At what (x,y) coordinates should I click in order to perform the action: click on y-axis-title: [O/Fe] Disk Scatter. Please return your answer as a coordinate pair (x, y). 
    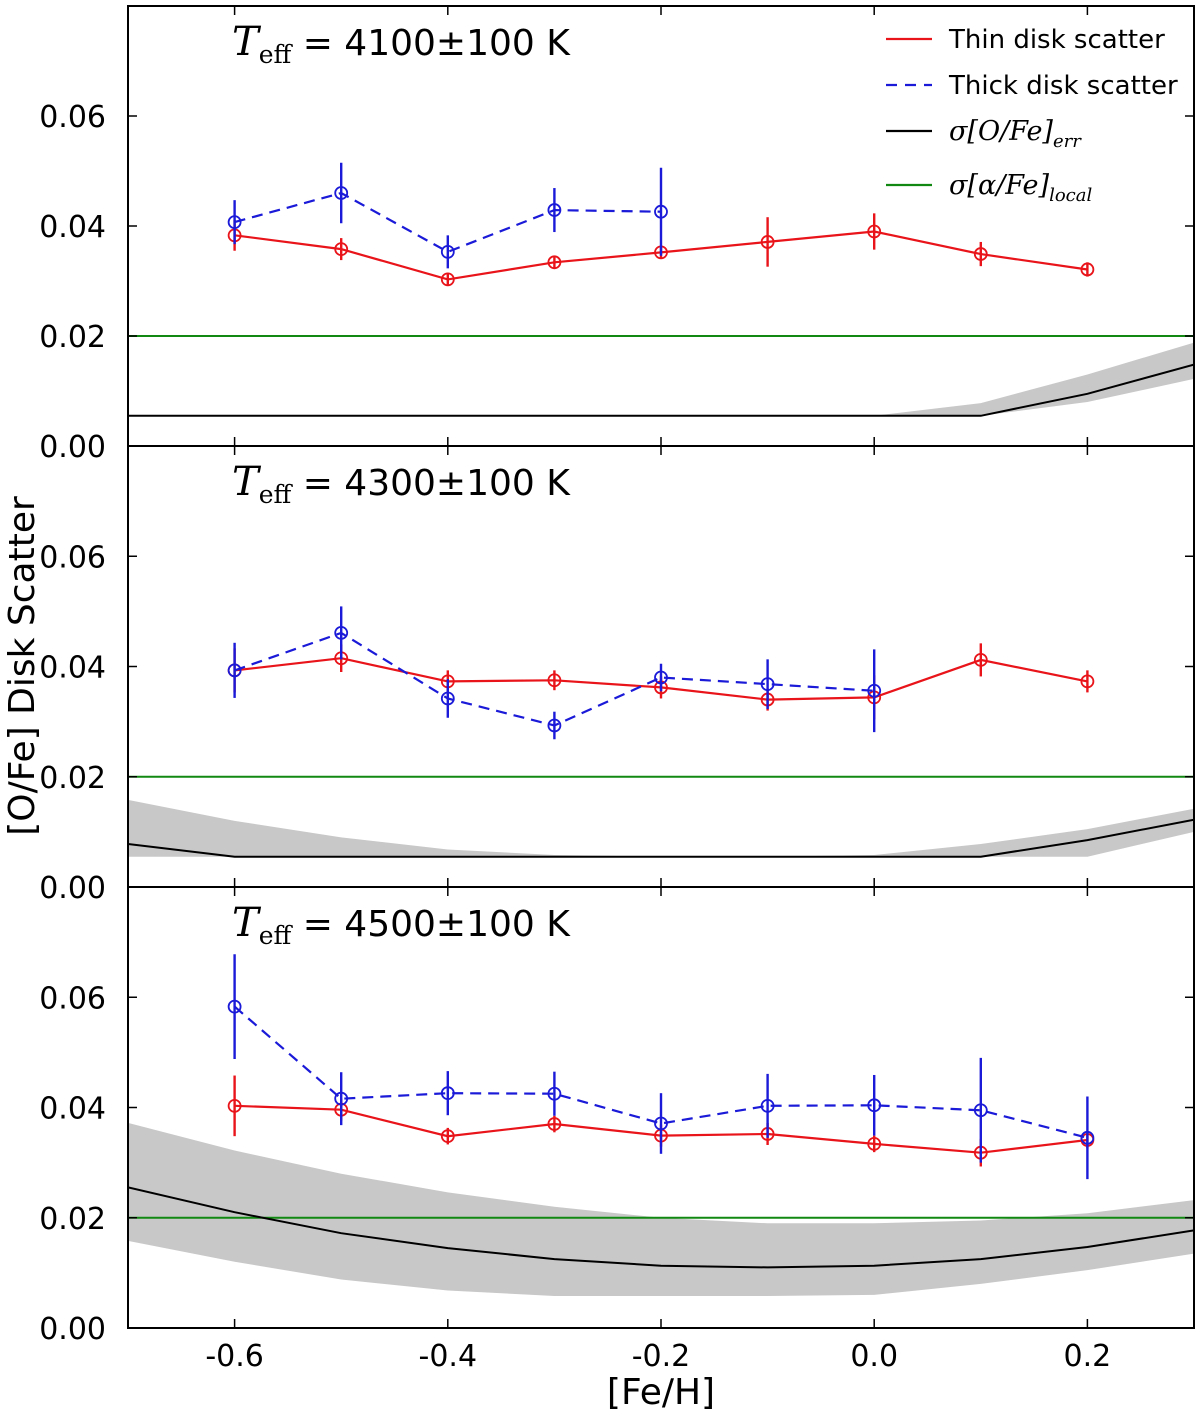
    Looking at the image, I should click on (22, 666).